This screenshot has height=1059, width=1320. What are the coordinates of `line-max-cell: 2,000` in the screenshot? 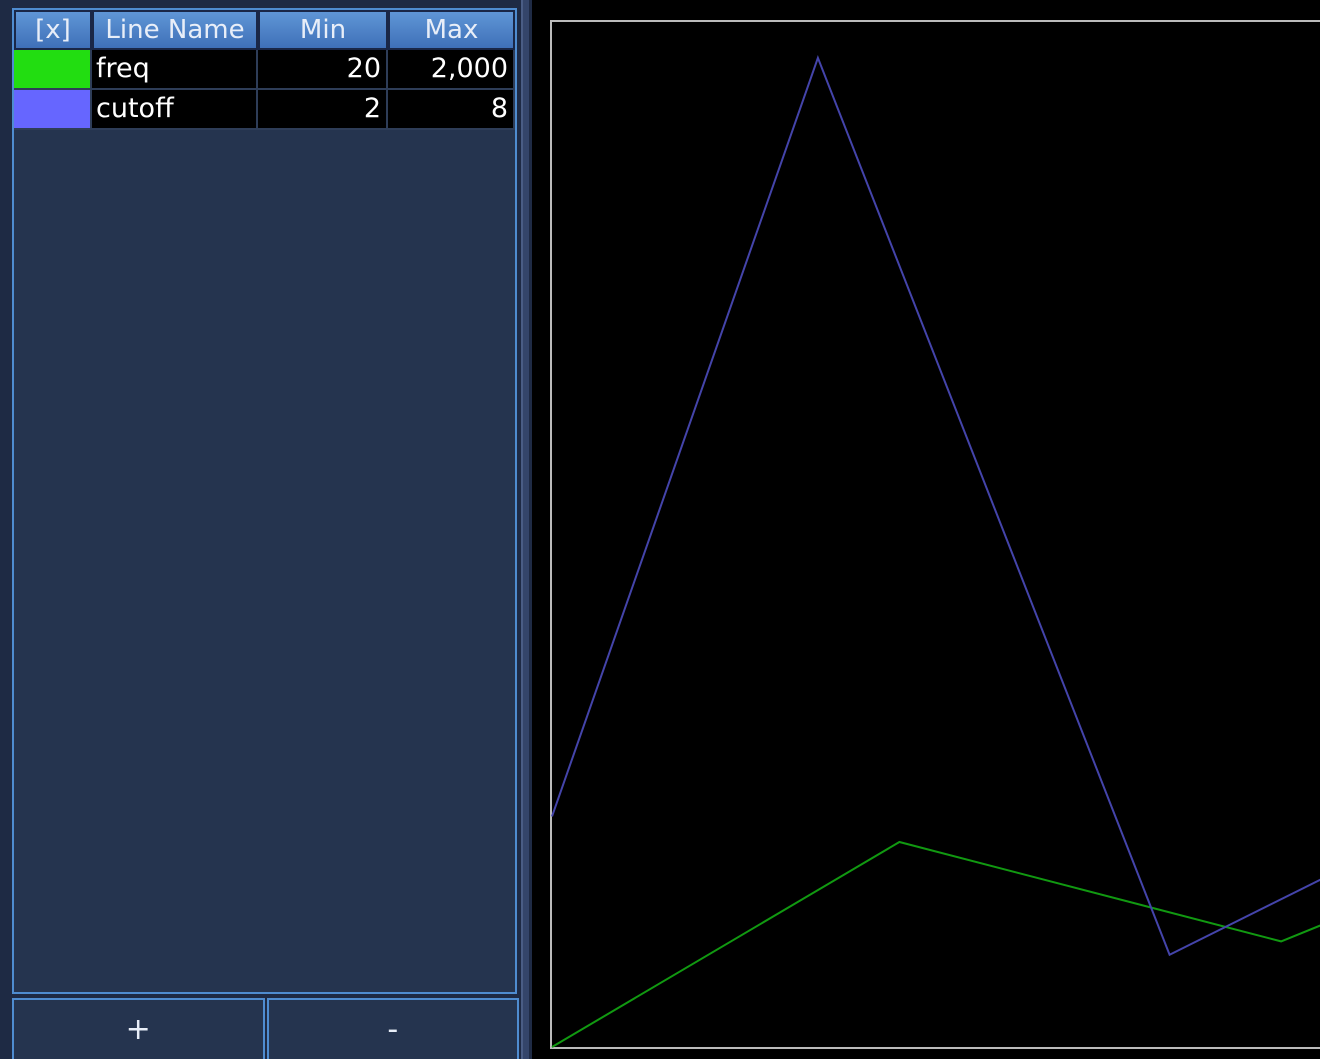 It's located at (451, 70).